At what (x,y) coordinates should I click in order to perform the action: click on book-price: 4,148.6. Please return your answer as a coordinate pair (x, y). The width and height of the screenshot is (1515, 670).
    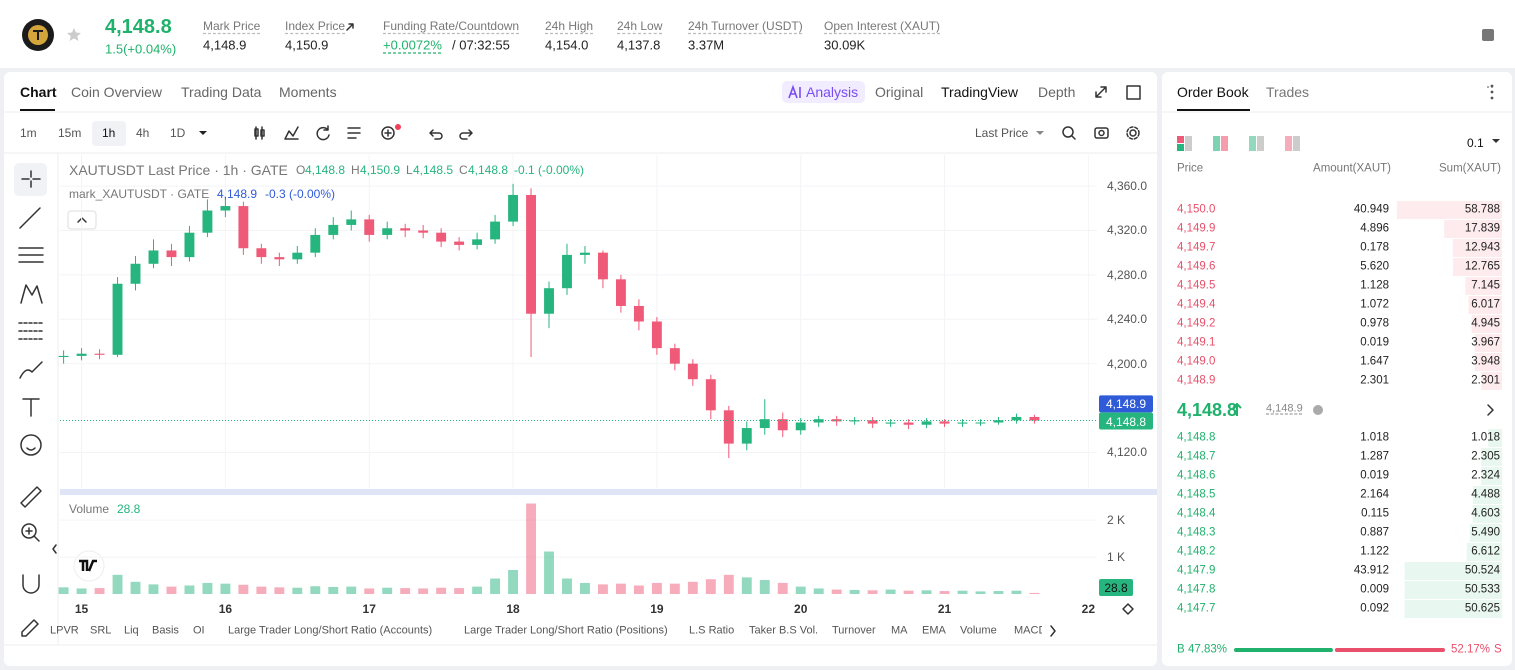
    Looking at the image, I should click on (1196, 475).